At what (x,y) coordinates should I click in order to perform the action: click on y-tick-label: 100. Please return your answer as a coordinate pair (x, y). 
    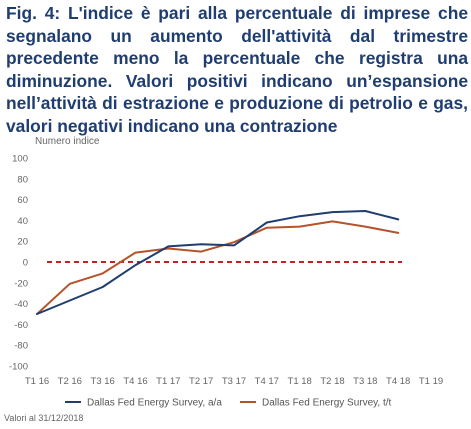
    Looking at the image, I should click on (20, 159).